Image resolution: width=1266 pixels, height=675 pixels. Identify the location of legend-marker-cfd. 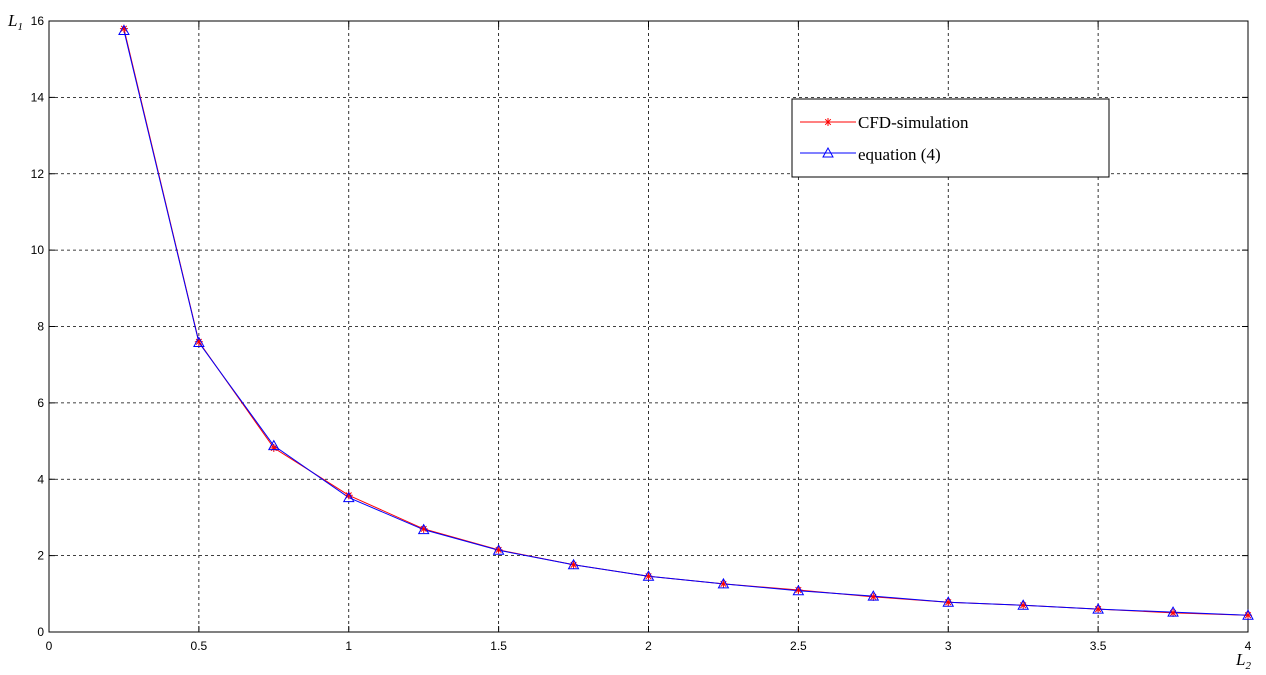
(828, 122).